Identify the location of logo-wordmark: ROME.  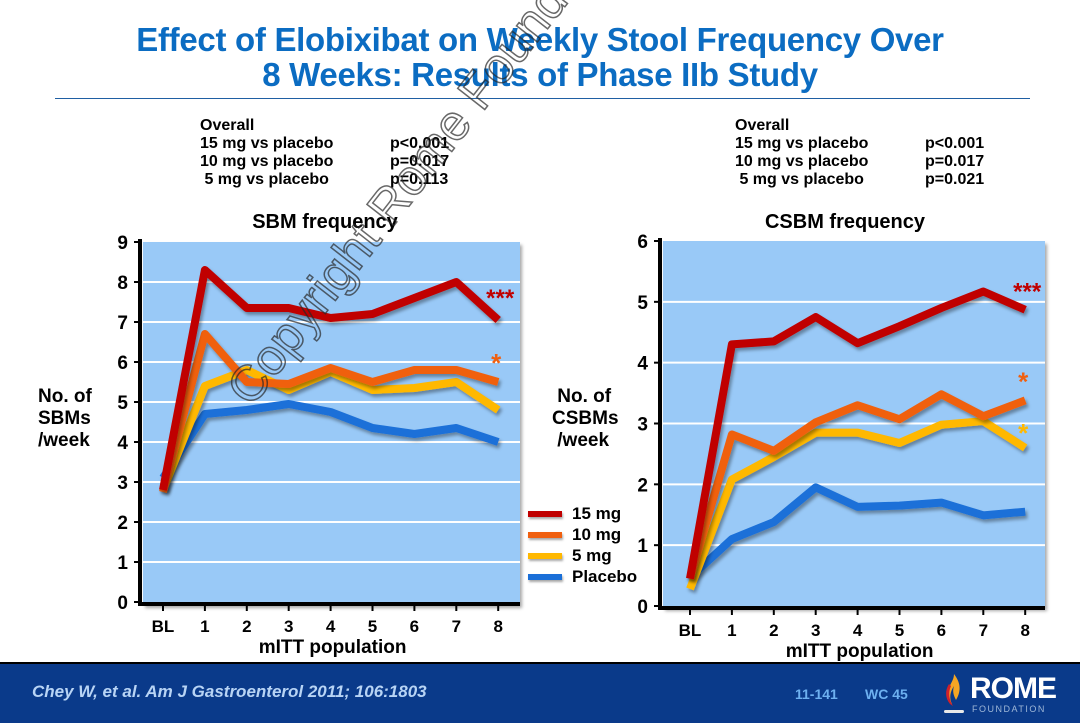
(1013, 689).